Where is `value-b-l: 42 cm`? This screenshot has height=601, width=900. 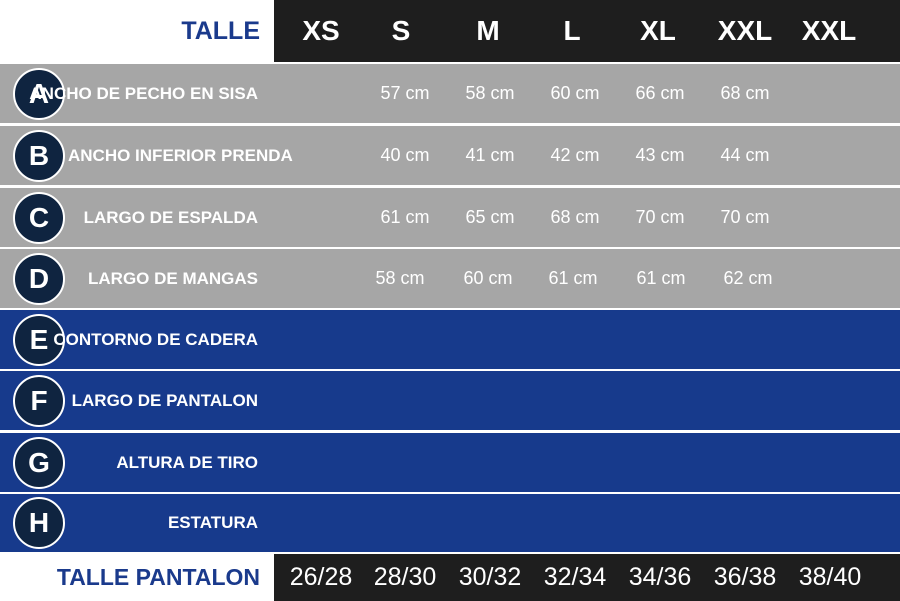 value-b-l: 42 cm is located at coordinates (575, 155).